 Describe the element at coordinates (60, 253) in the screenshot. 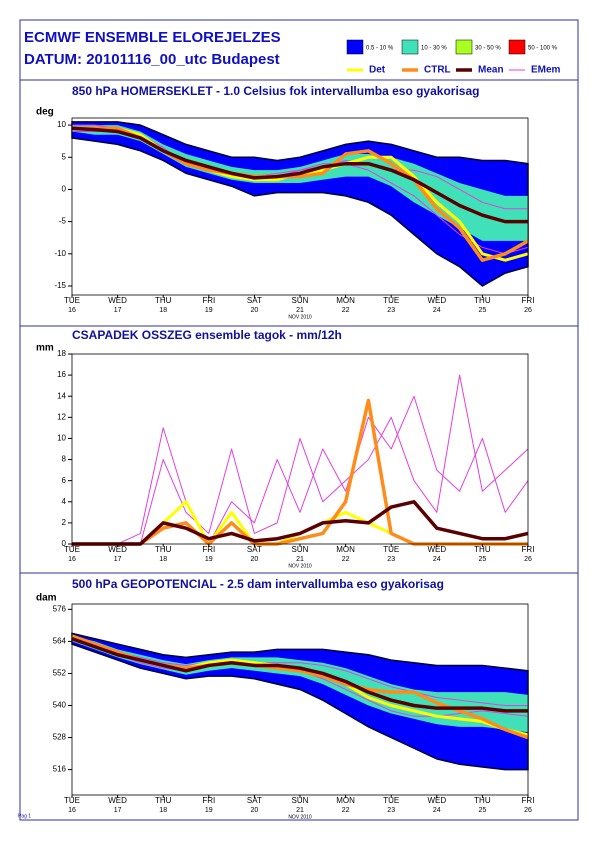

I see `y-tick-label: -10` at that location.